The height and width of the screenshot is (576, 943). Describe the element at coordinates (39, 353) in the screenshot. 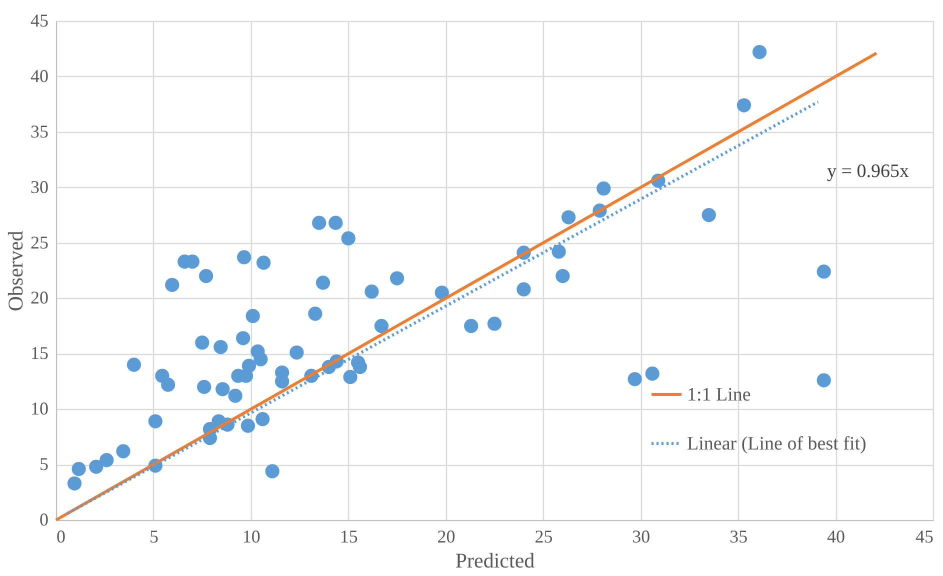

I see `y-tick-label: 15` at that location.